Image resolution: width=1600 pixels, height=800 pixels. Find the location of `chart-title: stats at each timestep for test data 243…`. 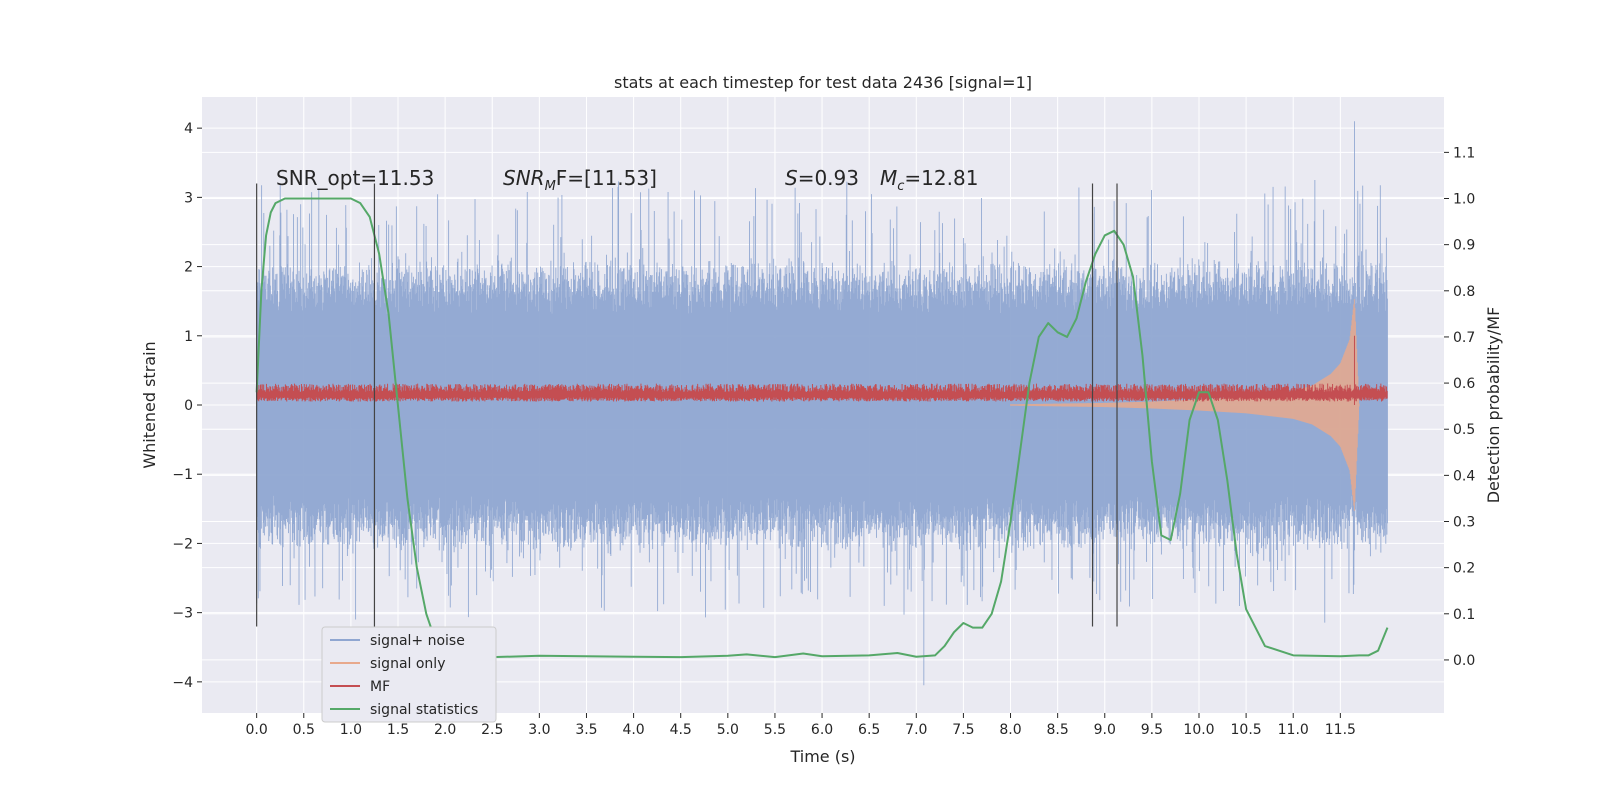

chart-title: stats at each timestep for test data 243… is located at coordinates (823, 82).